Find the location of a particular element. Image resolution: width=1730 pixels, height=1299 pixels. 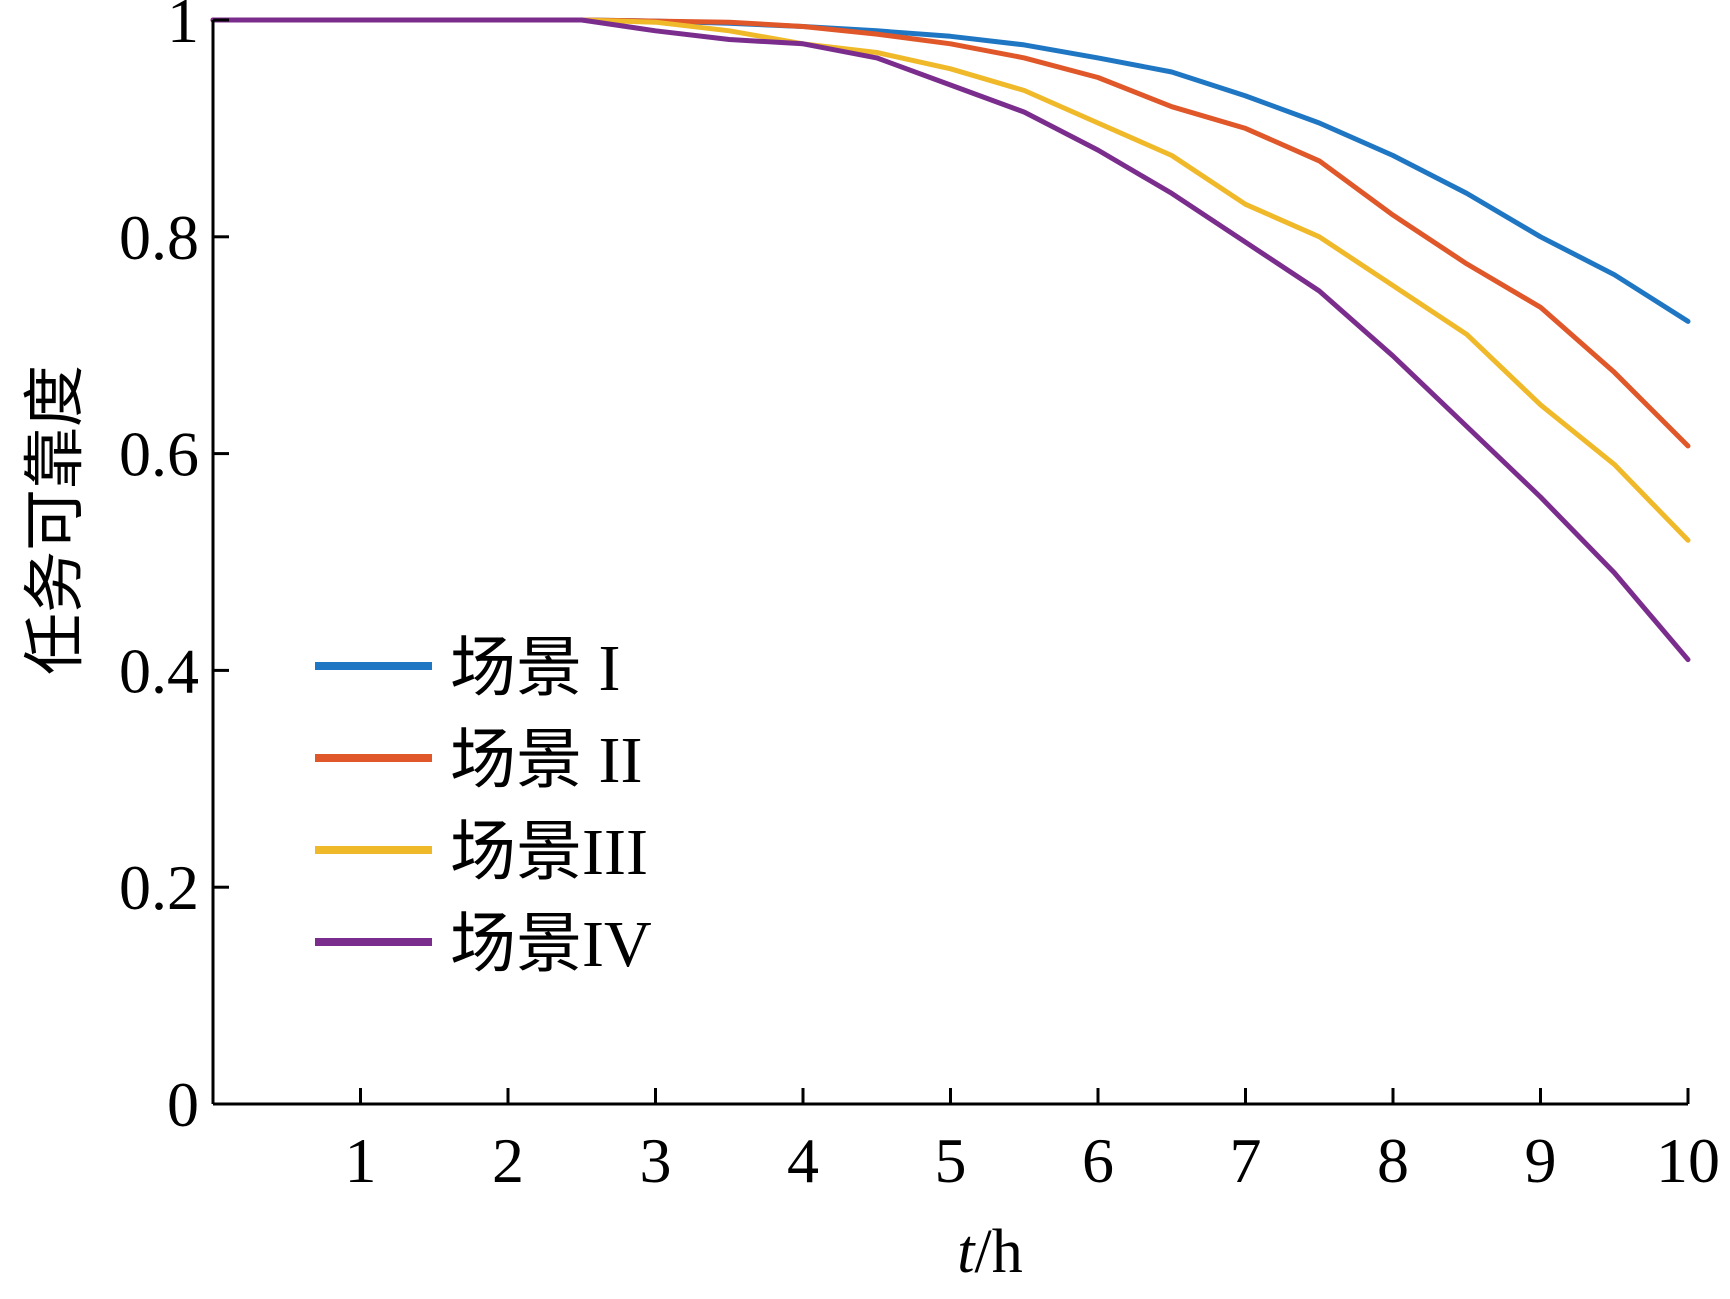

x-tick-label: 5 is located at coordinates (951, 1160).